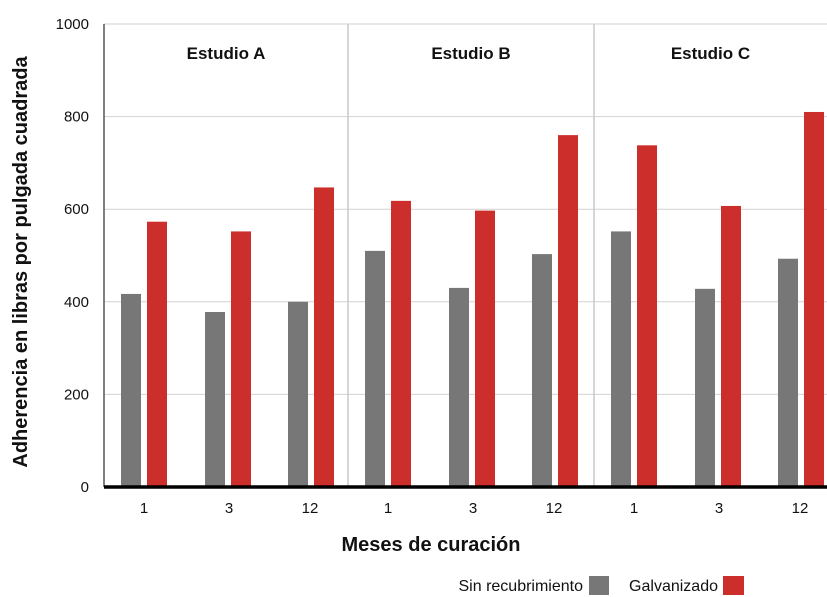  Describe the element at coordinates (144, 508) in the screenshot. I see `x-tick-label-estudio-a-1: 1` at that location.